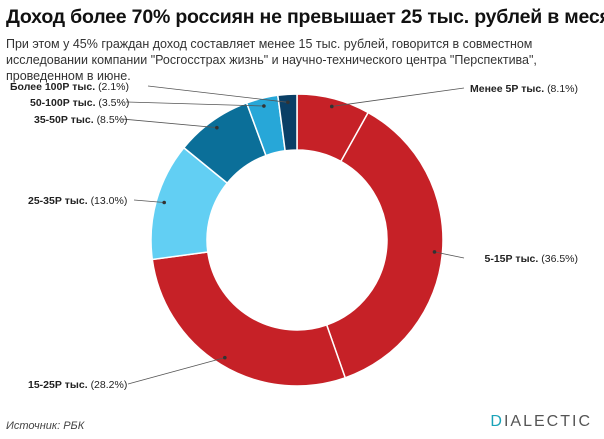 Image resolution: width=604 pixels, height=439 pixels. Describe the element at coordinates (59, 201) in the screenshot. I see `slice-label-name: 25-35Р тыс.` at that location.